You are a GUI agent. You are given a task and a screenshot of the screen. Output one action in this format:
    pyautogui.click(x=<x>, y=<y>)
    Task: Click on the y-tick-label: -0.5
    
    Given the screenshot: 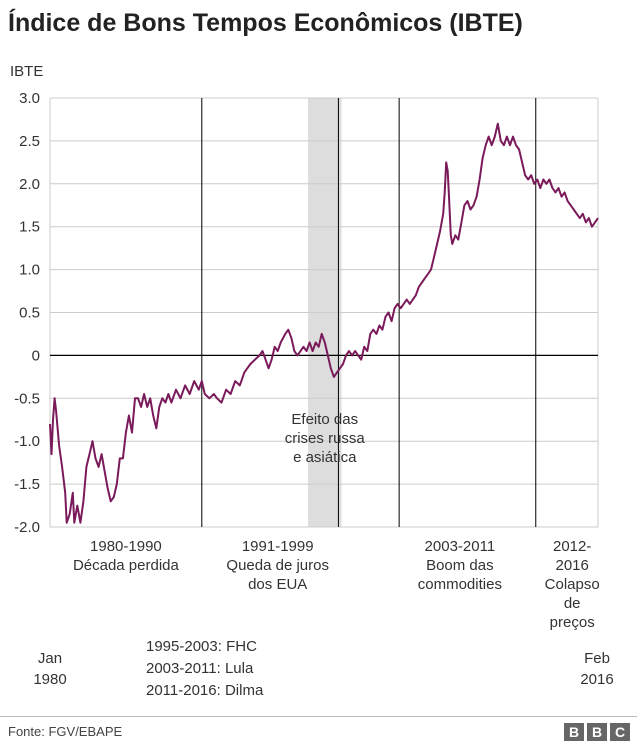 What is the action you would take?
    pyautogui.click(x=27, y=398)
    